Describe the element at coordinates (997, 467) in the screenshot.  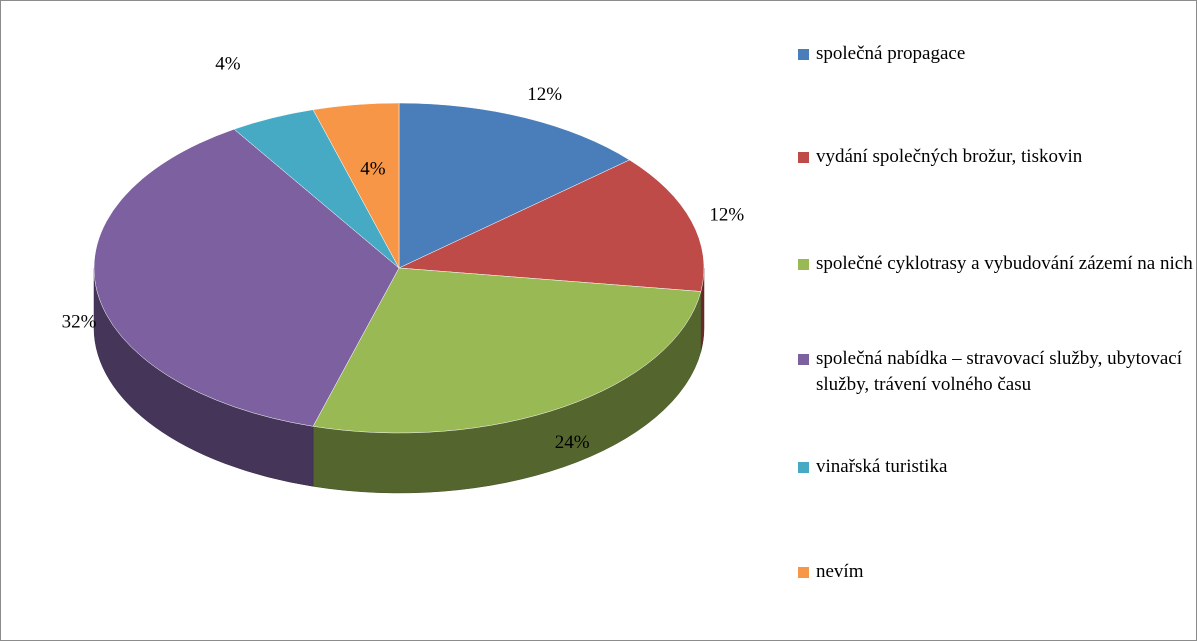
I see `legend-item: vinařská turistika` at that location.